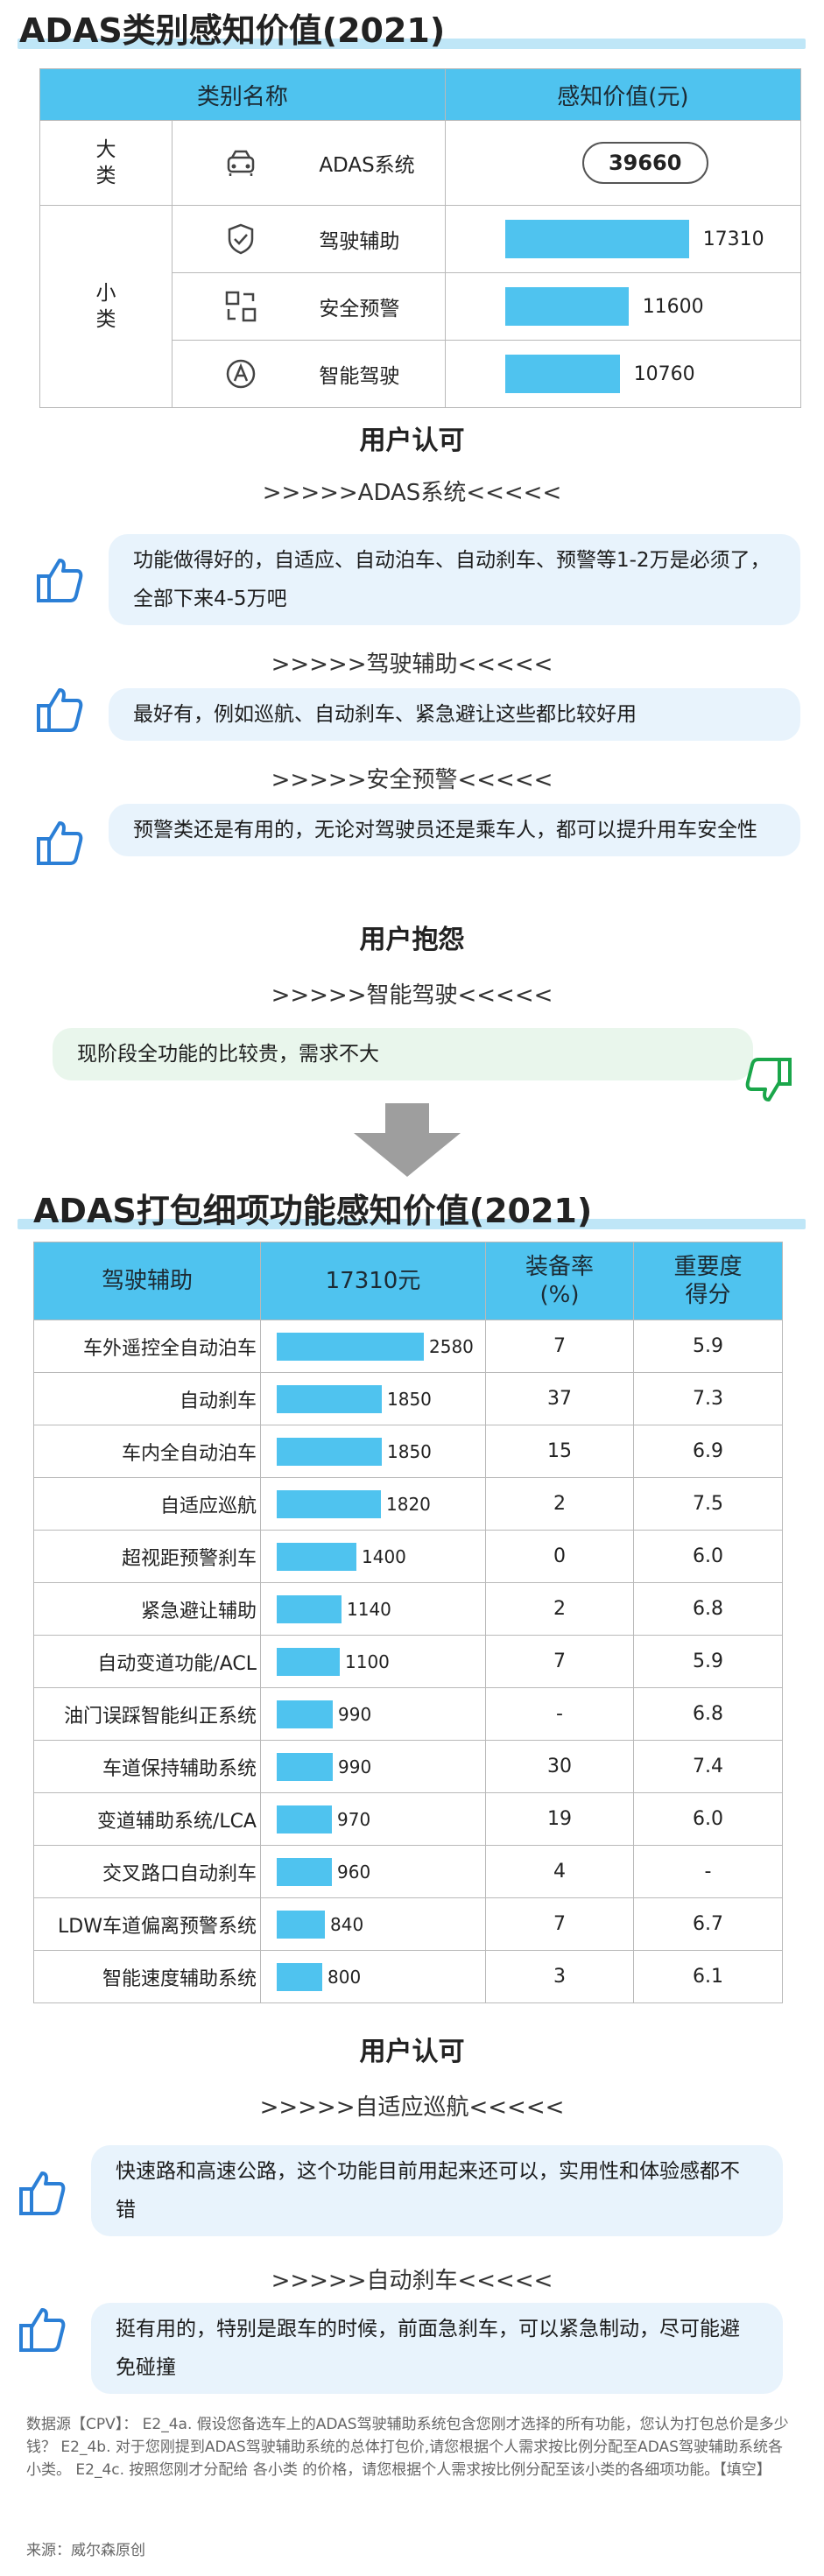 This screenshot has width=824, height=2576. What do you see at coordinates (408, 1819) in the screenshot?
I see `table-row: 变道辅助系统/LCA 970 19 6.0` at bounding box center [408, 1819].